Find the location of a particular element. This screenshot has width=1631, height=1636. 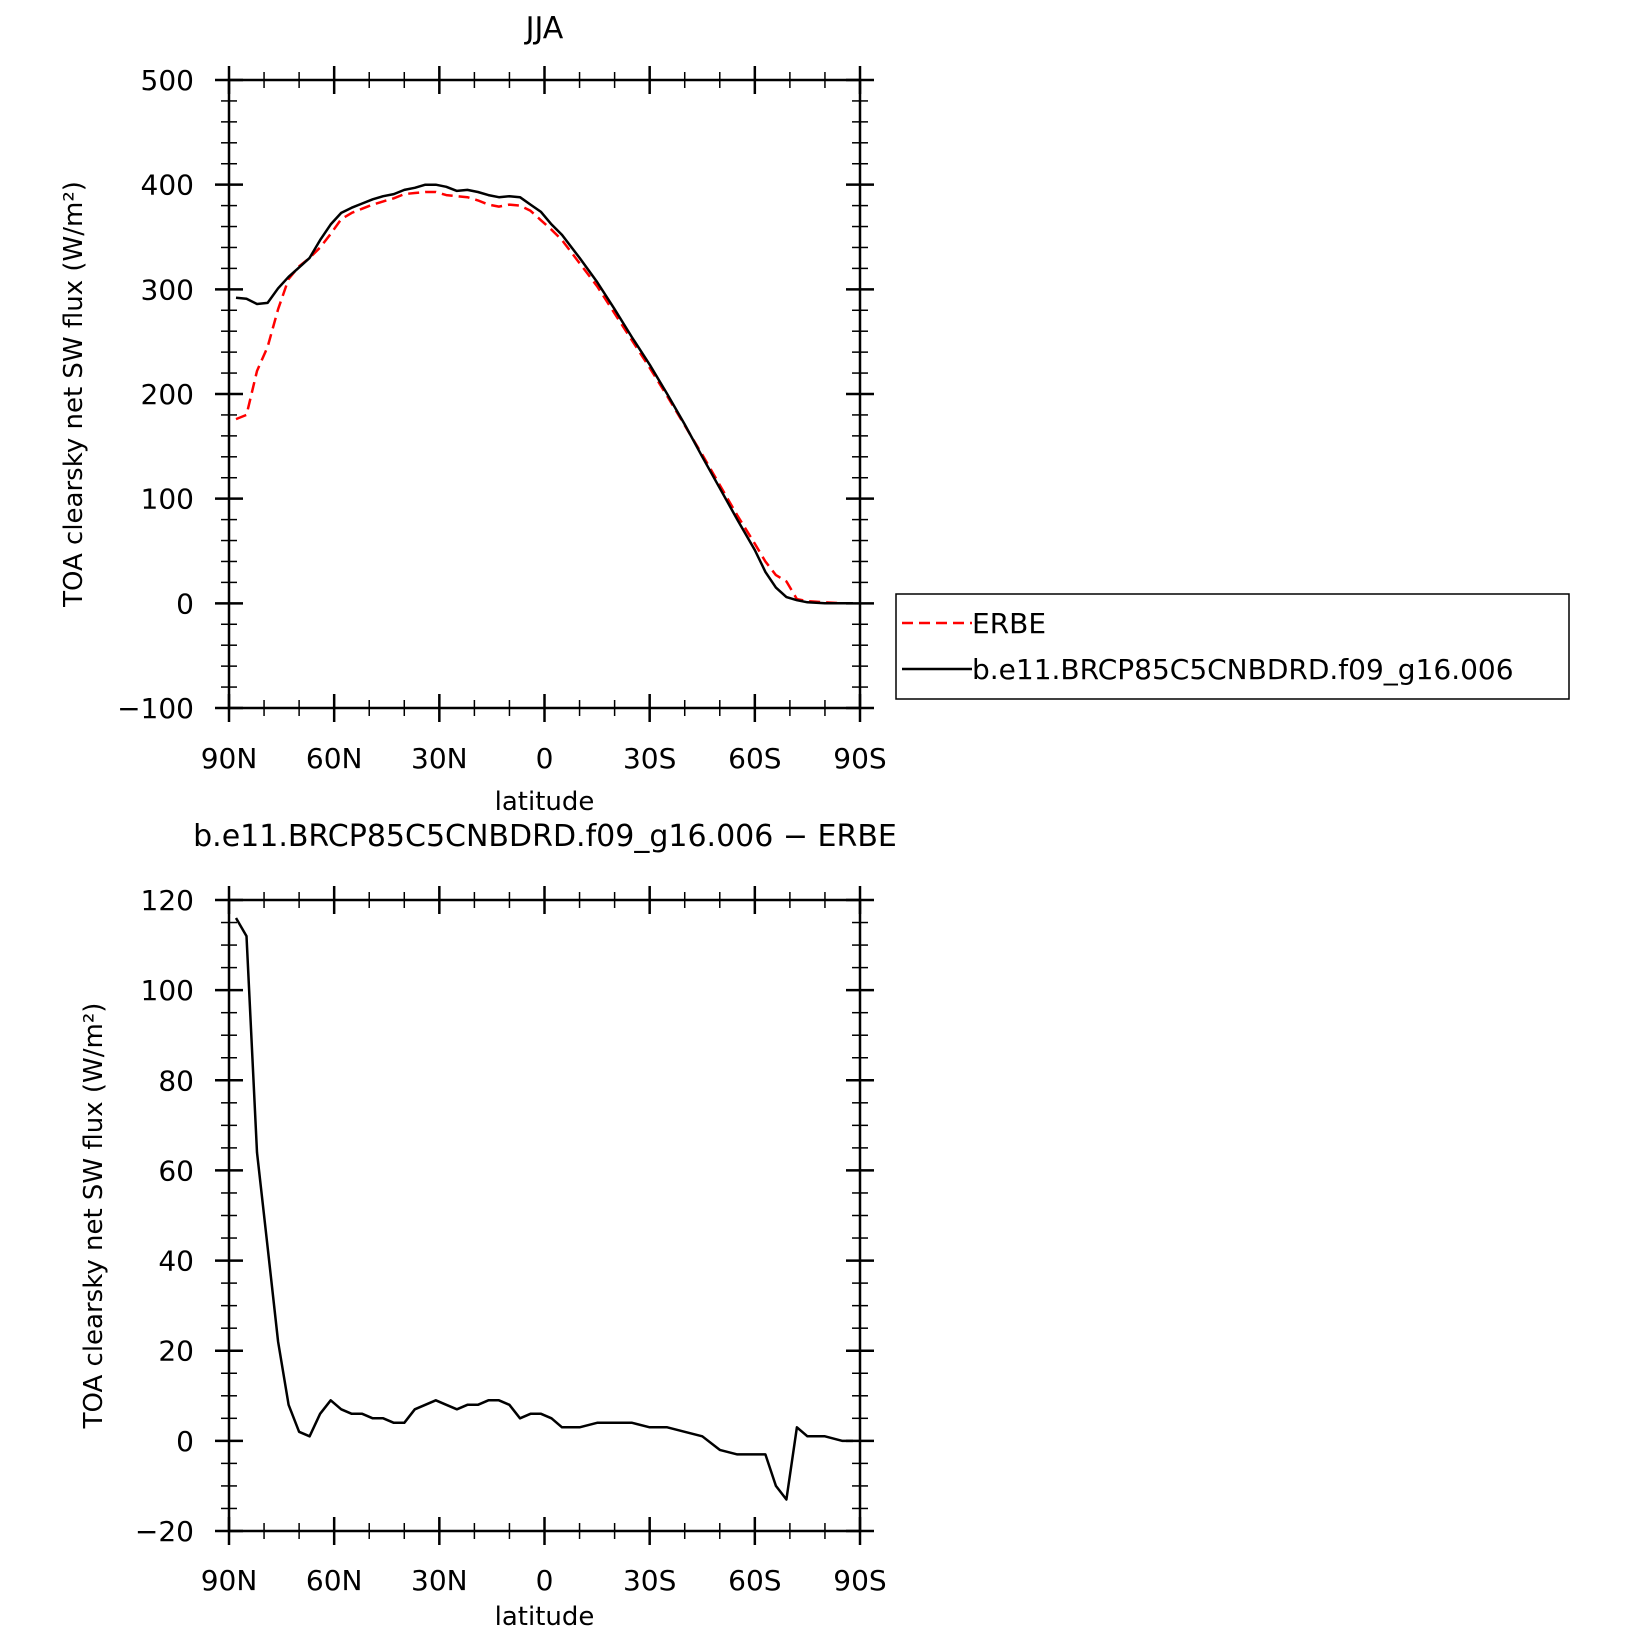

top-chart-title: JJA is located at coordinates (544, 28).